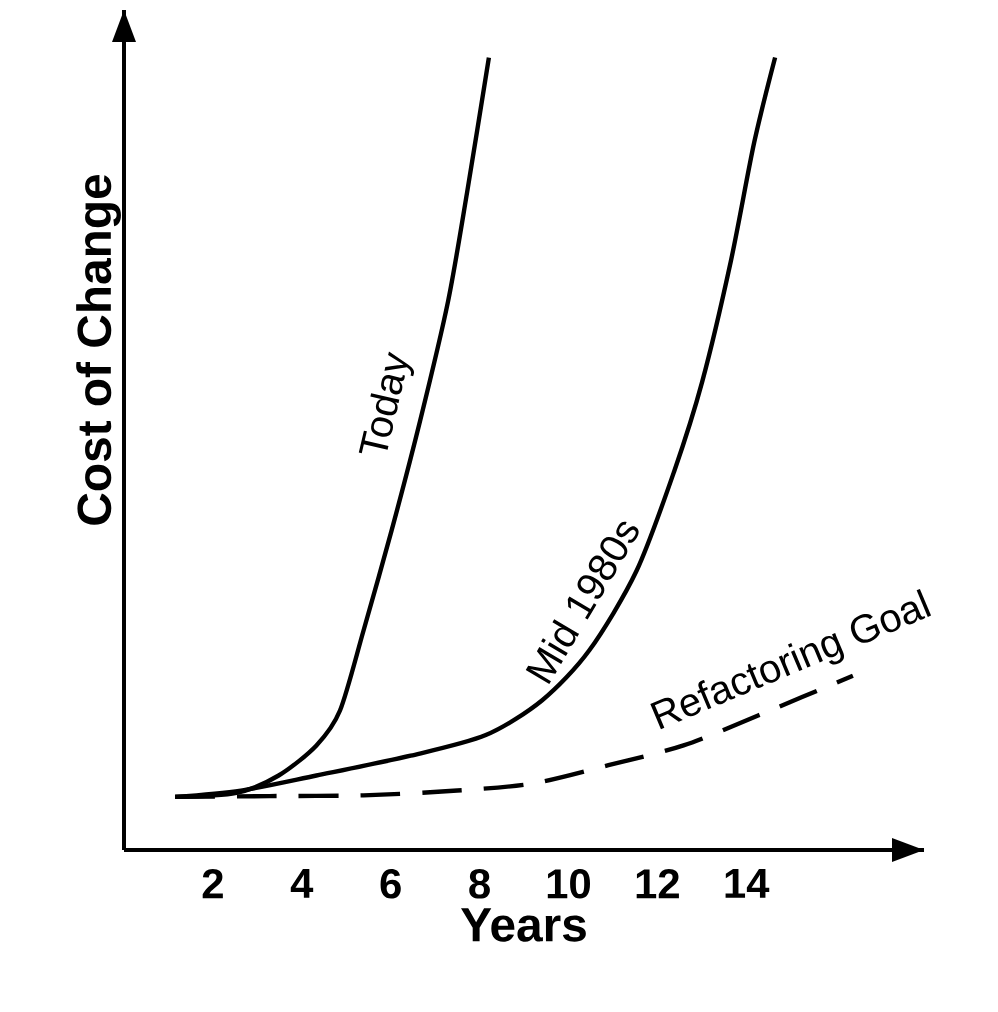 Image resolution: width=998 pixels, height=1012 pixels. I want to click on text: Today, so click(386, 402).